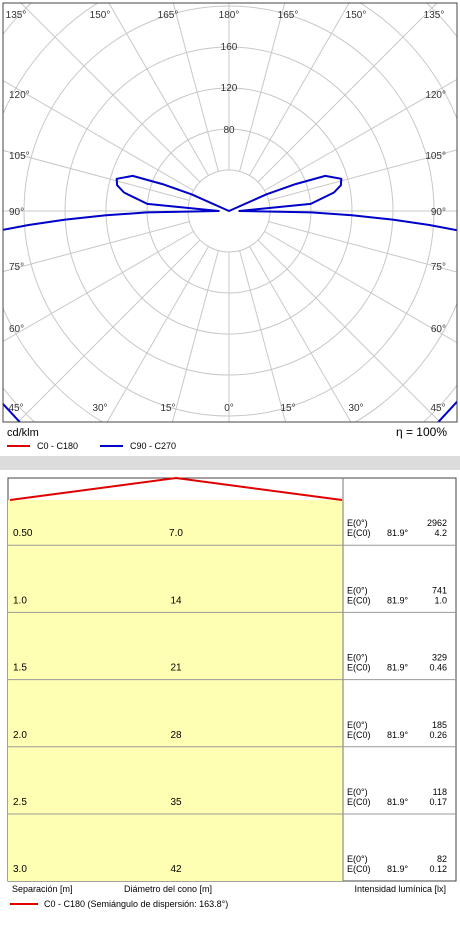 The height and width of the screenshot is (941, 460). Describe the element at coordinates (438, 212) in the screenshot. I see `angle-label-right: 90°` at that location.